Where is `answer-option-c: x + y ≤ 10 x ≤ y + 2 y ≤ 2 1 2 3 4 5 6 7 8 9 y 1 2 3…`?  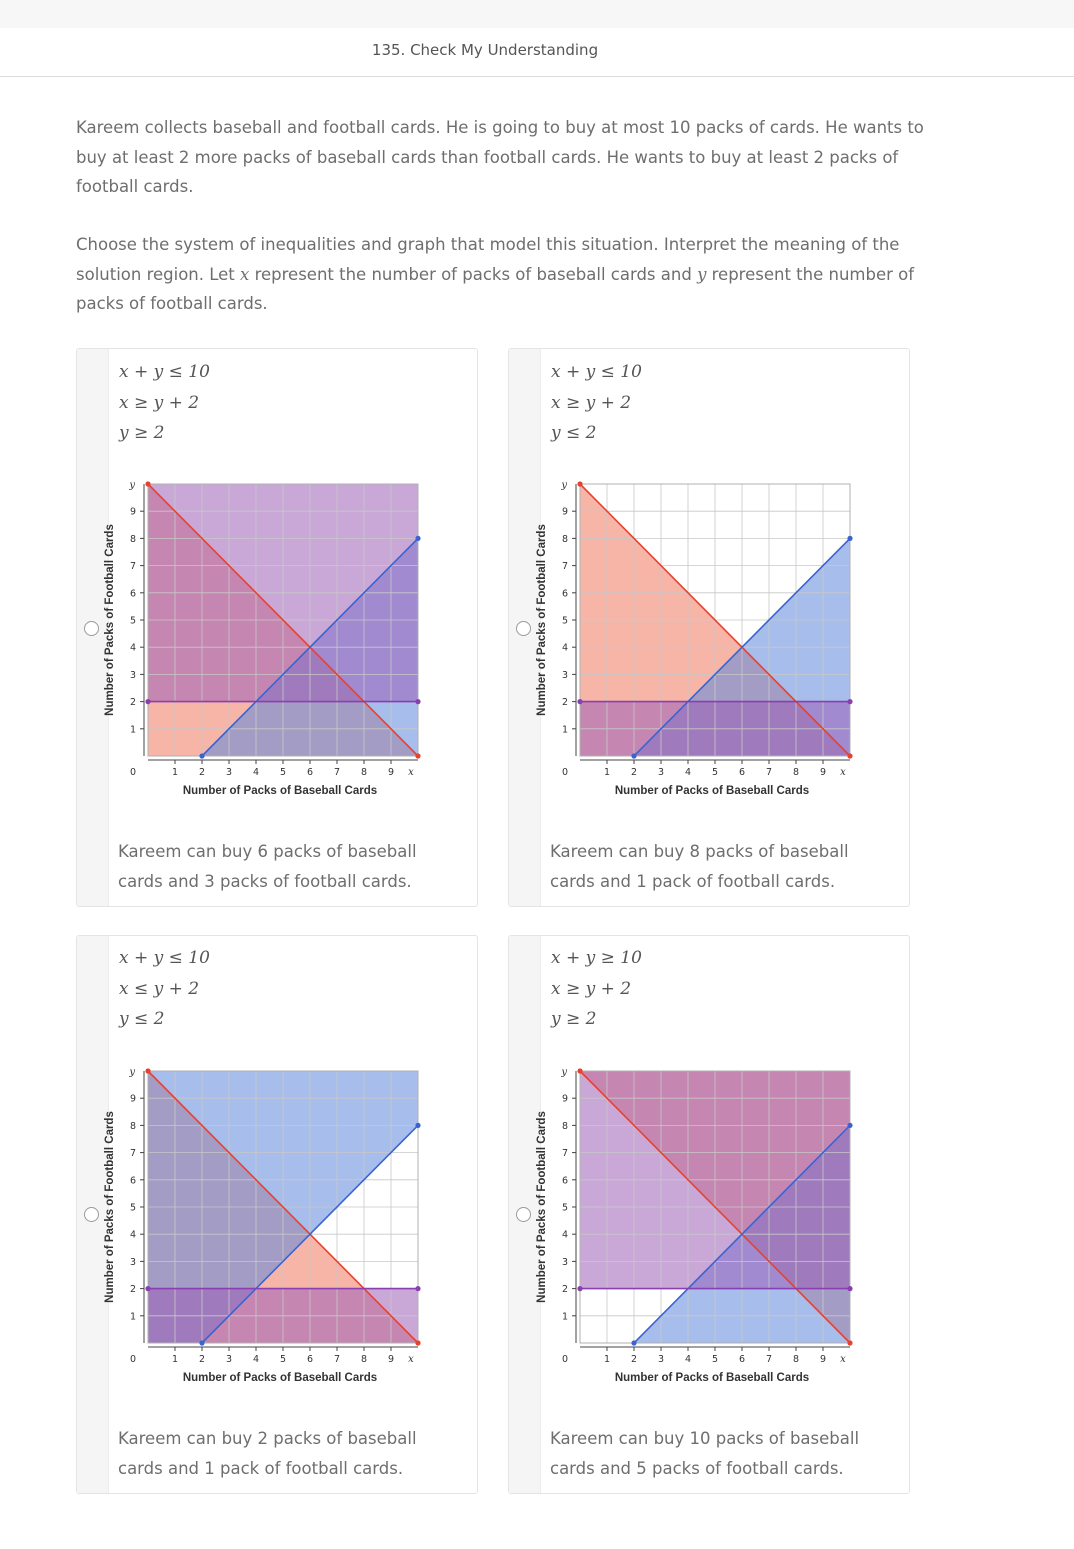 answer-option-c: x + y ≤ 10 x ≤ y + 2 y ≤ 2 1 2 3 4 5 6 7 8 9 y 1 2 3… is located at coordinates (277, 1214).